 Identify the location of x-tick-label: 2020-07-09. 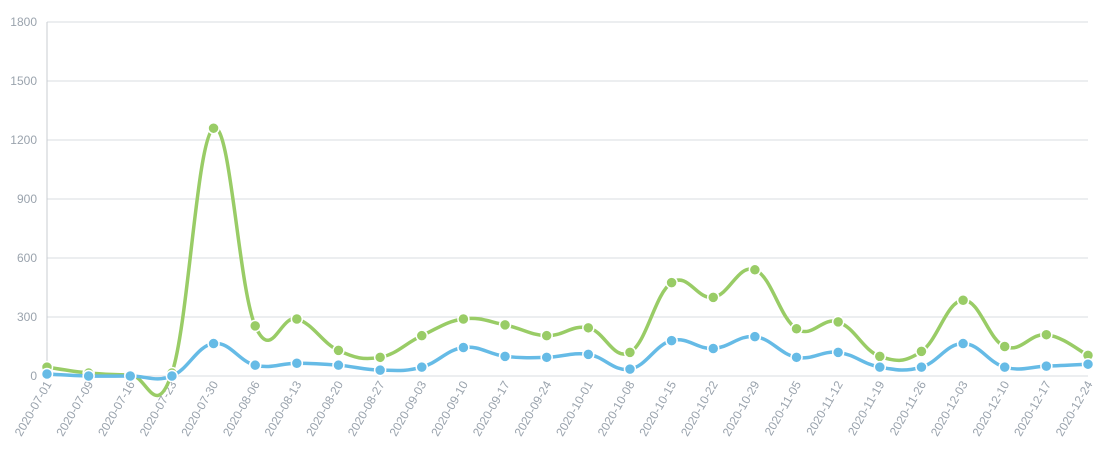
(74, 408).